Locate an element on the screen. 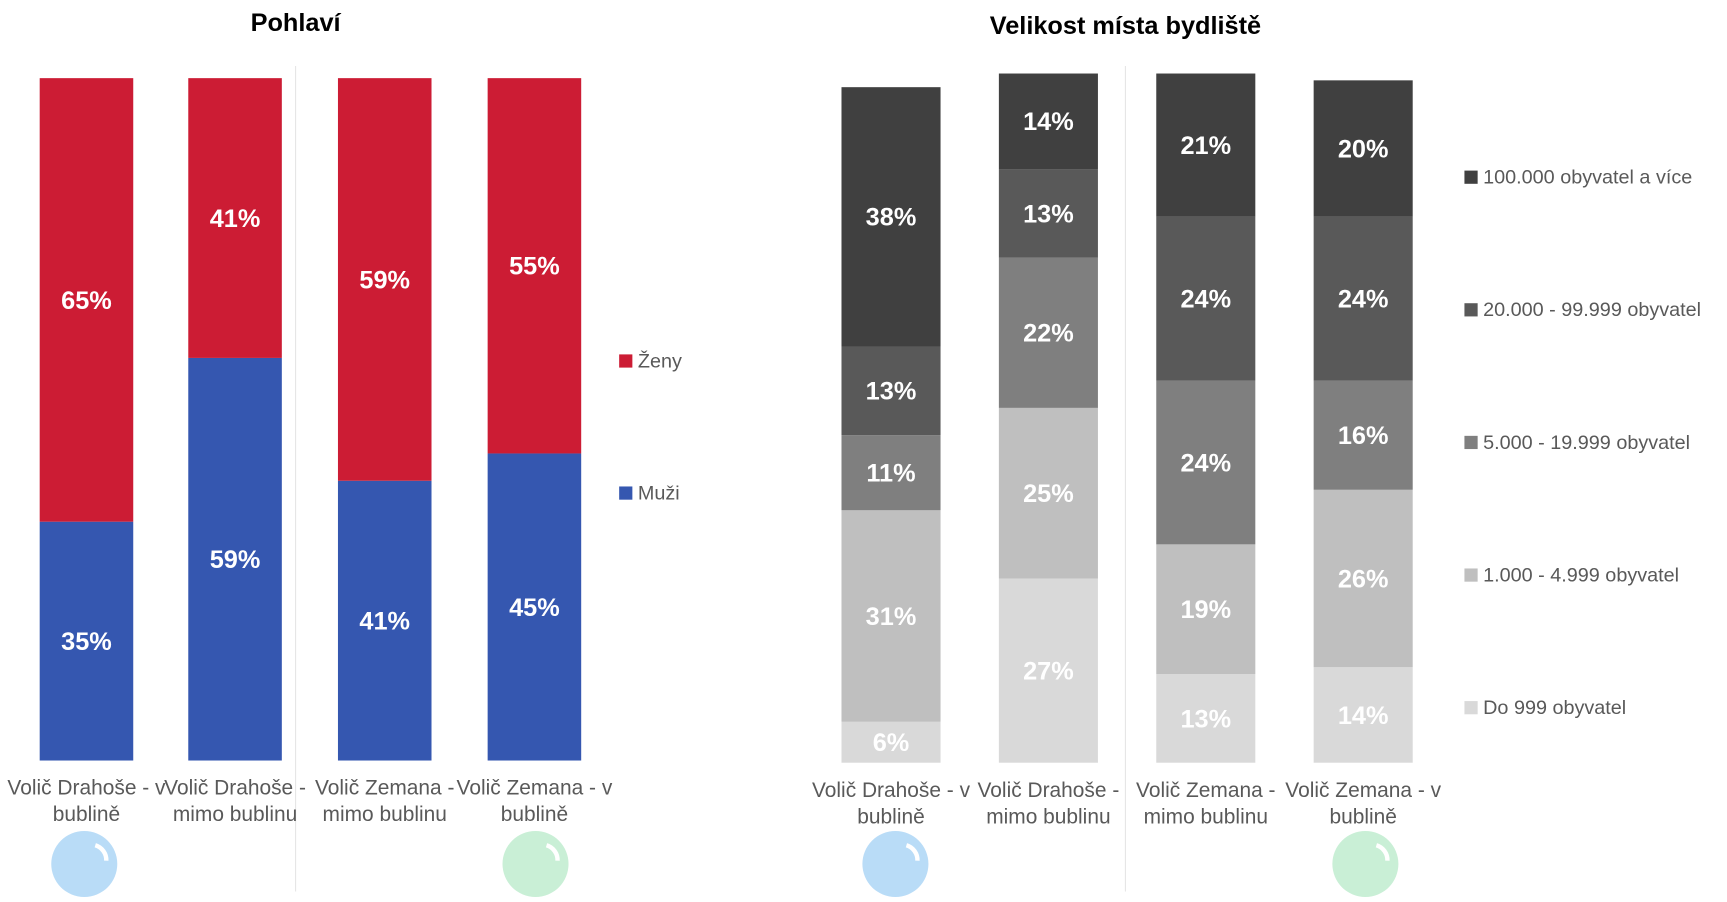  data-label: 19% is located at coordinates (1205, 610).